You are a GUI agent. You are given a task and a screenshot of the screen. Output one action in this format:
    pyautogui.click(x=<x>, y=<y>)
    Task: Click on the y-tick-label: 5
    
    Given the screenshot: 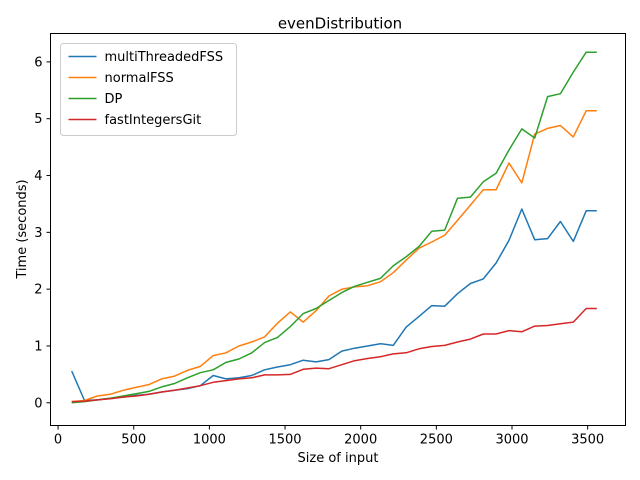 What is the action you would take?
    pyautogui.click(x=38, y=119)
    